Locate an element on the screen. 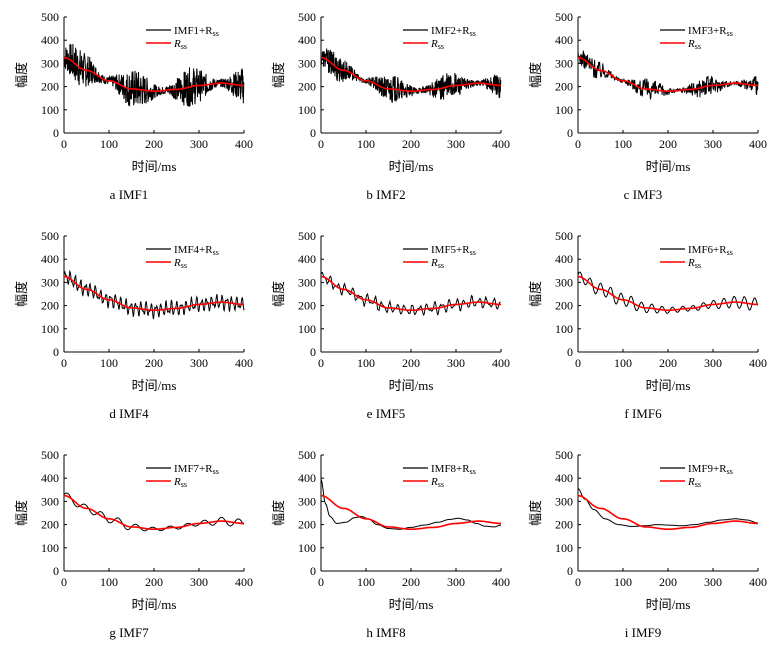 The height and width of the screenshot is (645, 781). legend-label-detail: IMF4+Rss is located at coordinates (196, 250).